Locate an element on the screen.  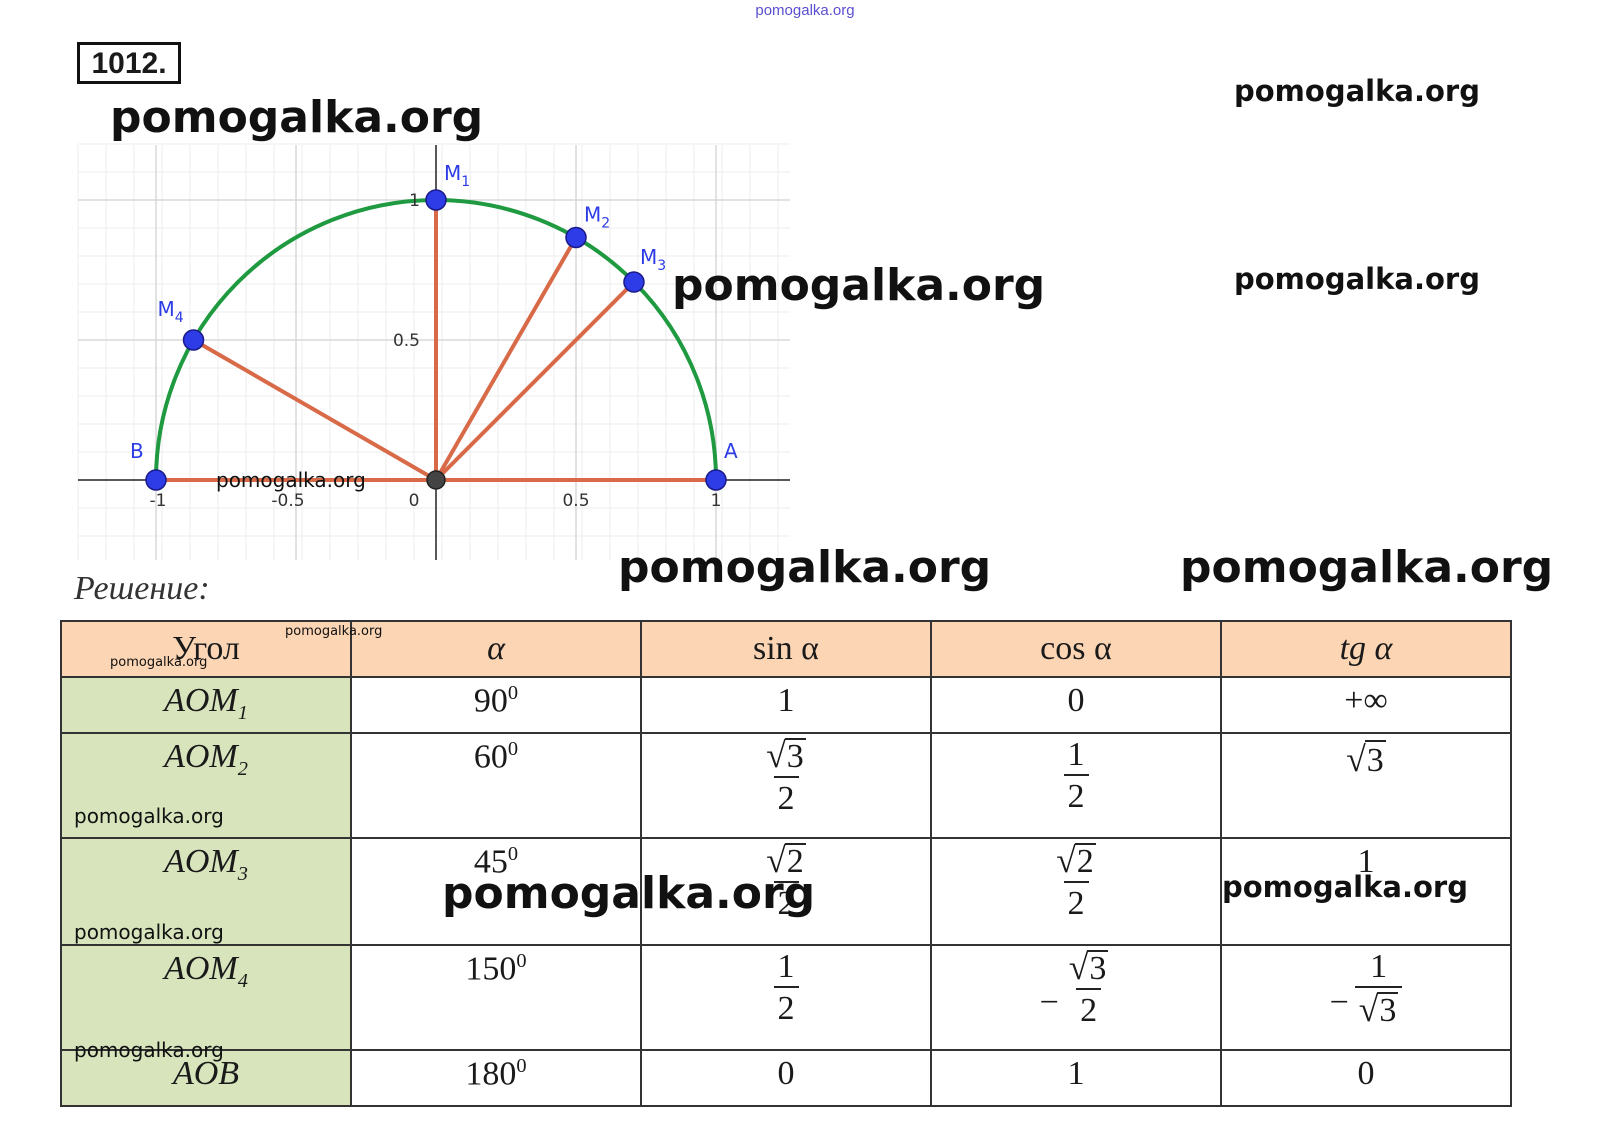
sin-fraction: √ 3 2 is located at coordinates (786, 776).